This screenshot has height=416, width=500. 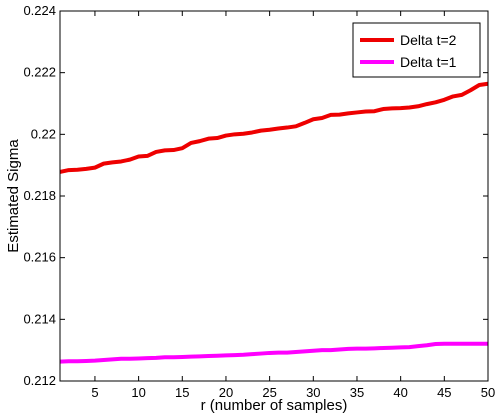 What do you see at coordinates (39, 10) in the screenshot?
I see `y-tick-label: 0.224` at bounding box center [39, 10].